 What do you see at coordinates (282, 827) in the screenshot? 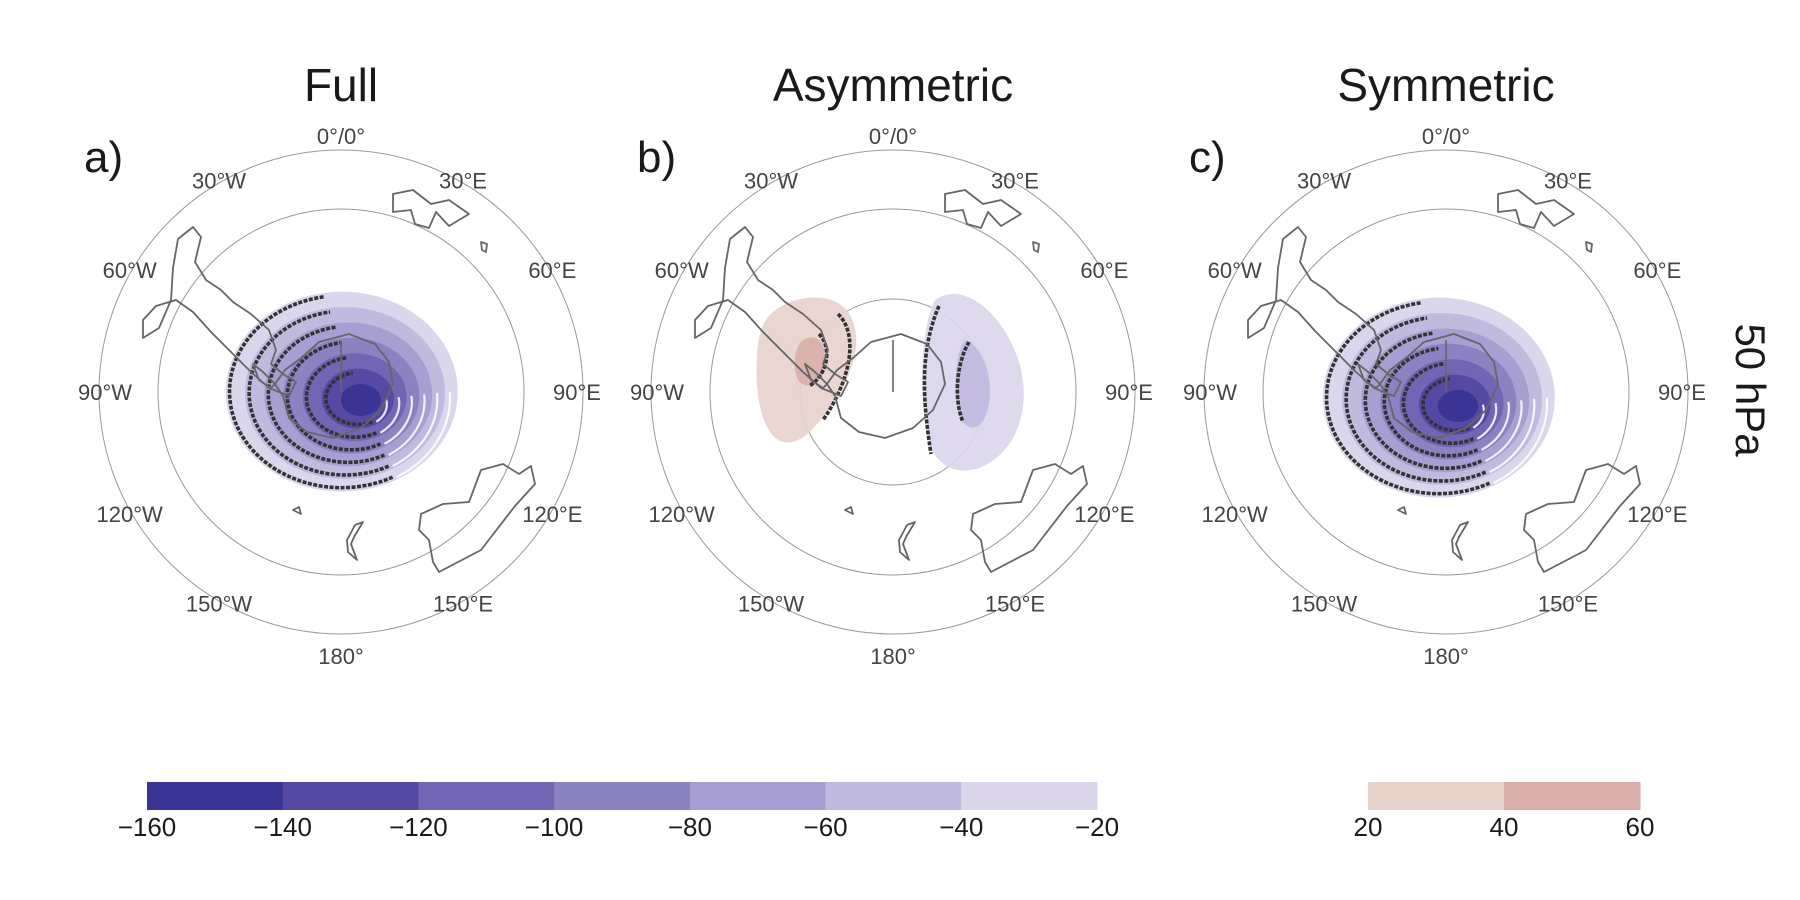
I see `colorbar-tick-label: −140` at bounding box center [282, 827].